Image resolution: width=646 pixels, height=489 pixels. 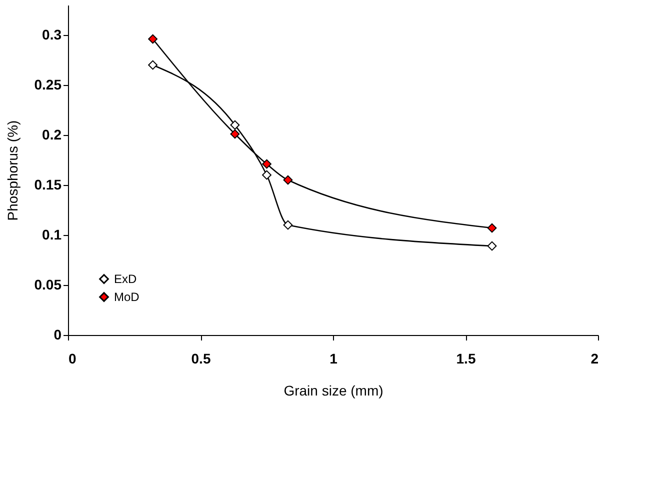 What do you see at coordinates (48, 184) in the screenshot?
I see `y-tick-label: 0.15` at bounding box center [48, 184].